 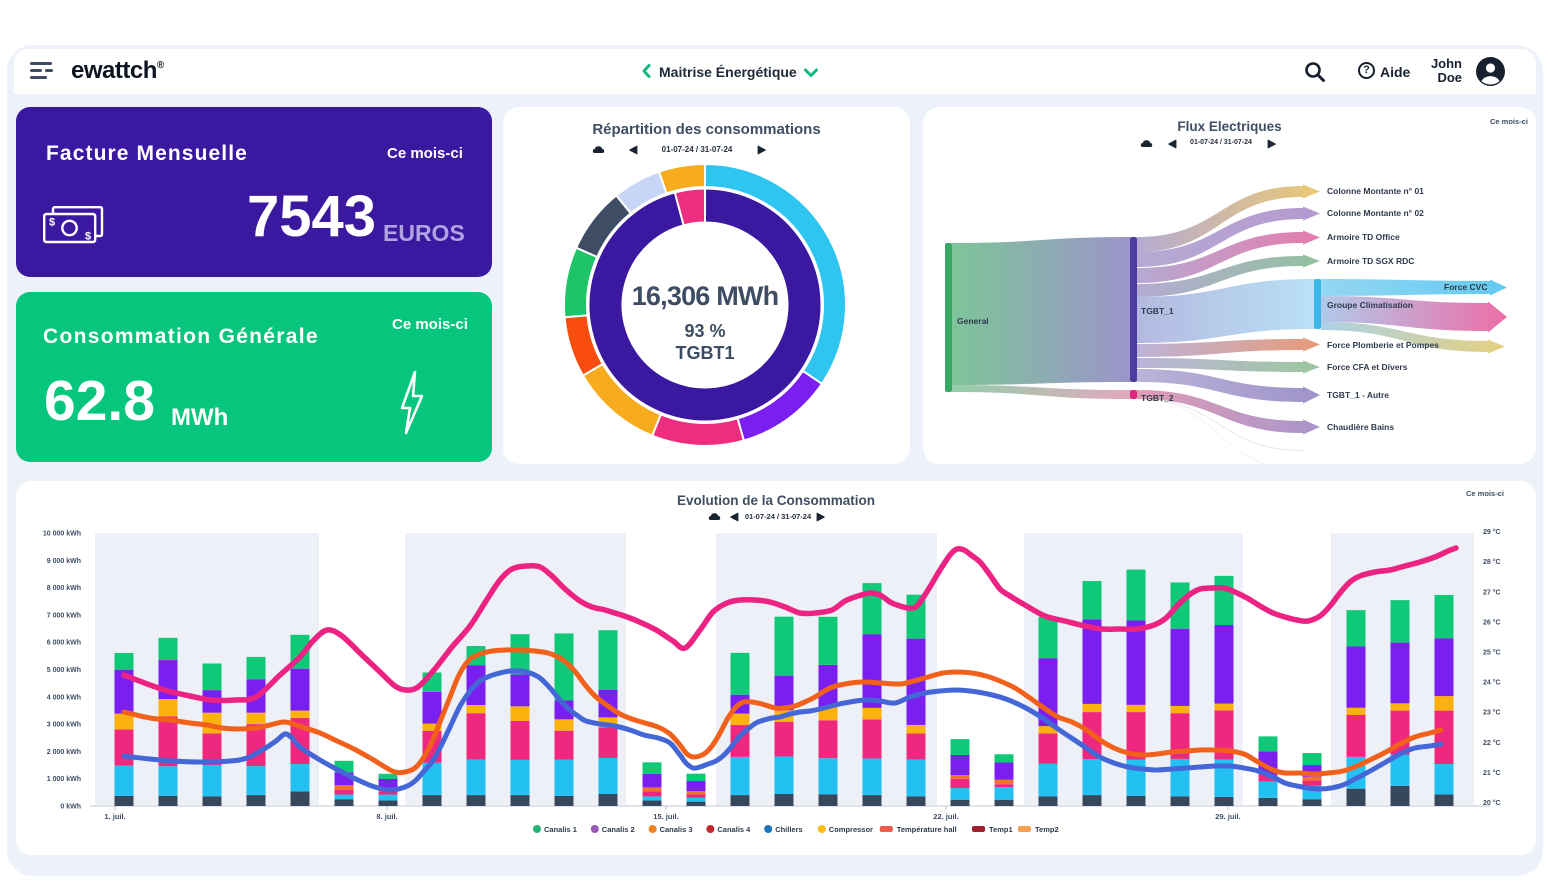 What do you see at coordinates (1370, 305) in the screenshot?
I see `svg-text: Groupe Climatisation` at bounding box center [1370, 305].